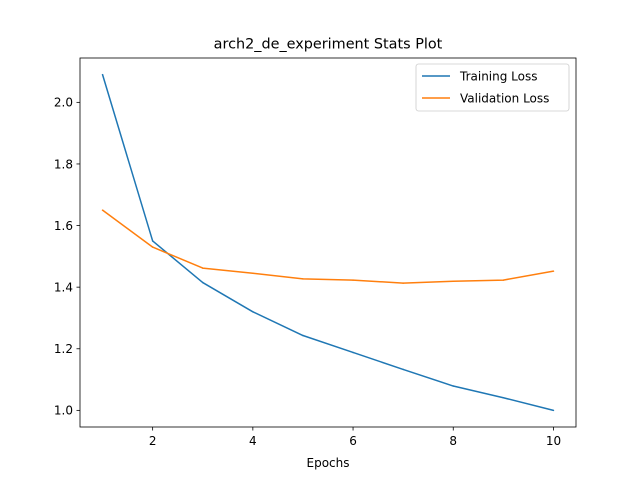 The image size is (640, 484). Describe the element at coordinates (63, 411) in the screenshot. I see `y-tick-label: 1.0` at that location.